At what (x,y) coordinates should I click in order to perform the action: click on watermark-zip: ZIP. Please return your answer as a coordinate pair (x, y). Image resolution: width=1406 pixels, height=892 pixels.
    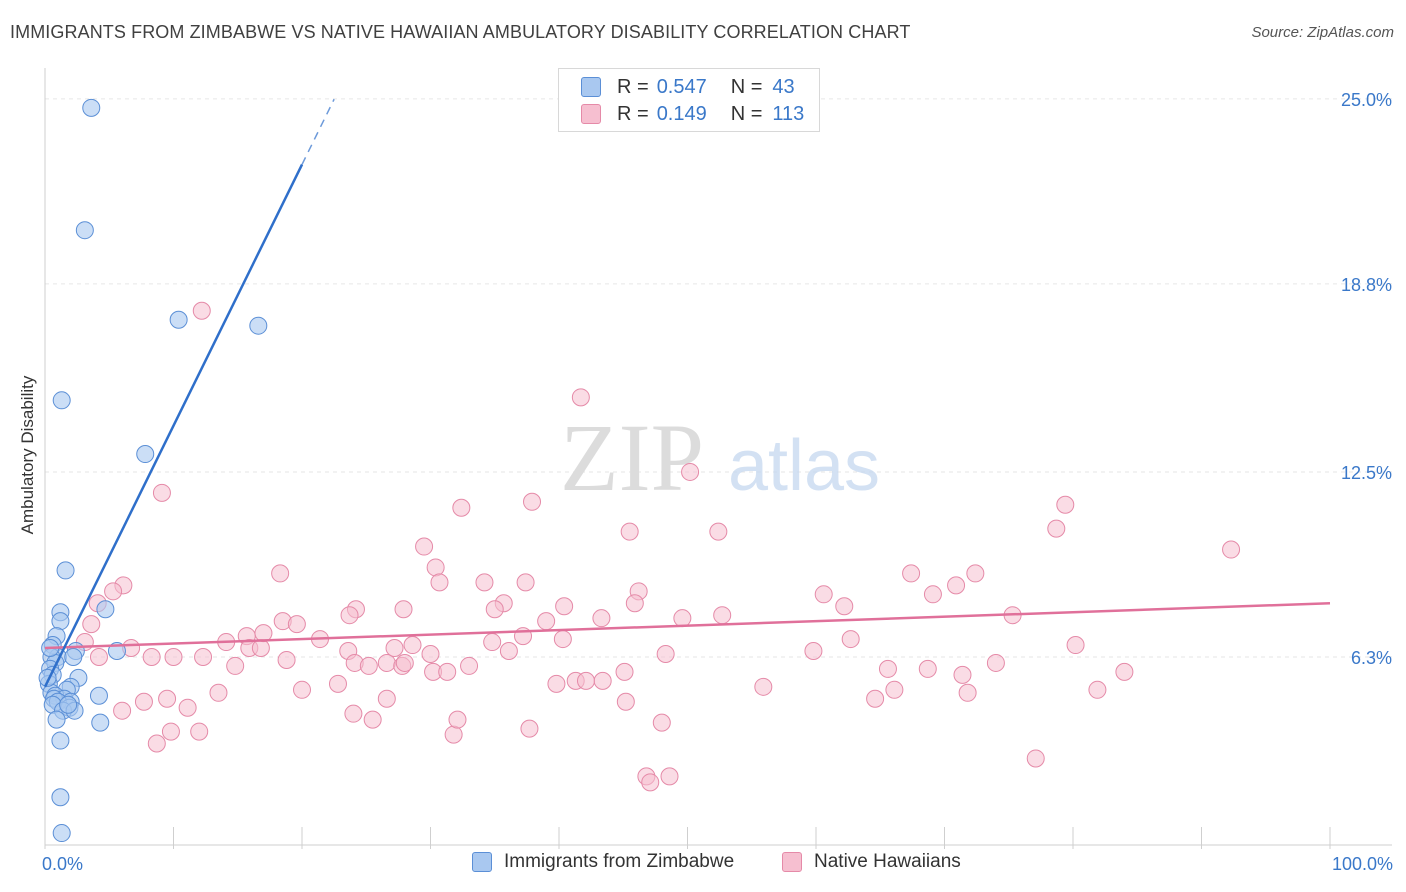
    Looking at the image, I should click on (632, 457).